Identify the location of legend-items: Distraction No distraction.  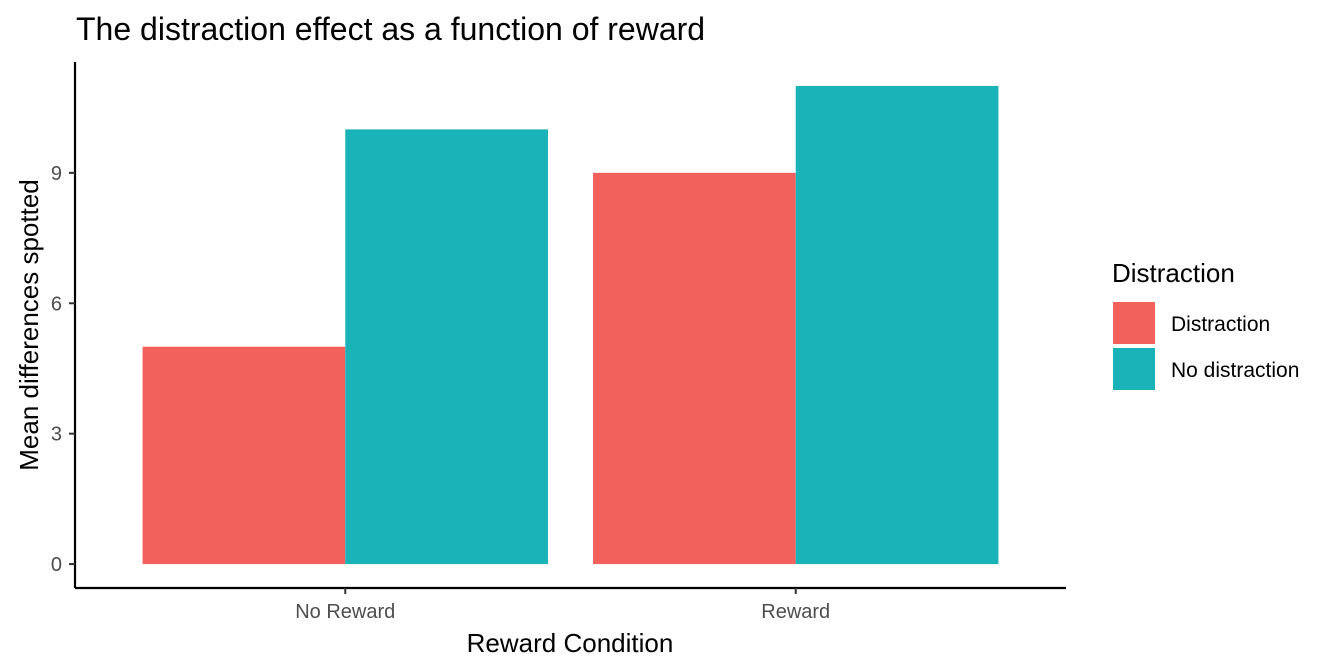
(1206, 346).